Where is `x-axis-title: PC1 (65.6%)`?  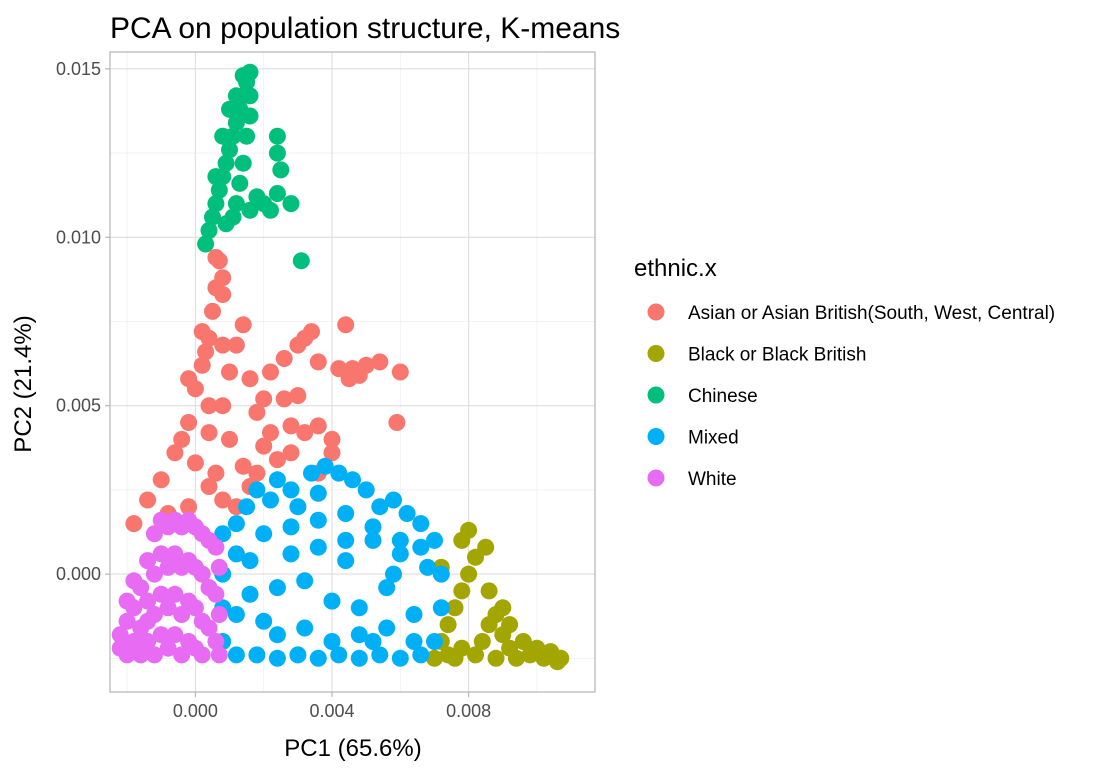 x-axis-title: PC1 (65.6%) is located at coordinates (352, 748).